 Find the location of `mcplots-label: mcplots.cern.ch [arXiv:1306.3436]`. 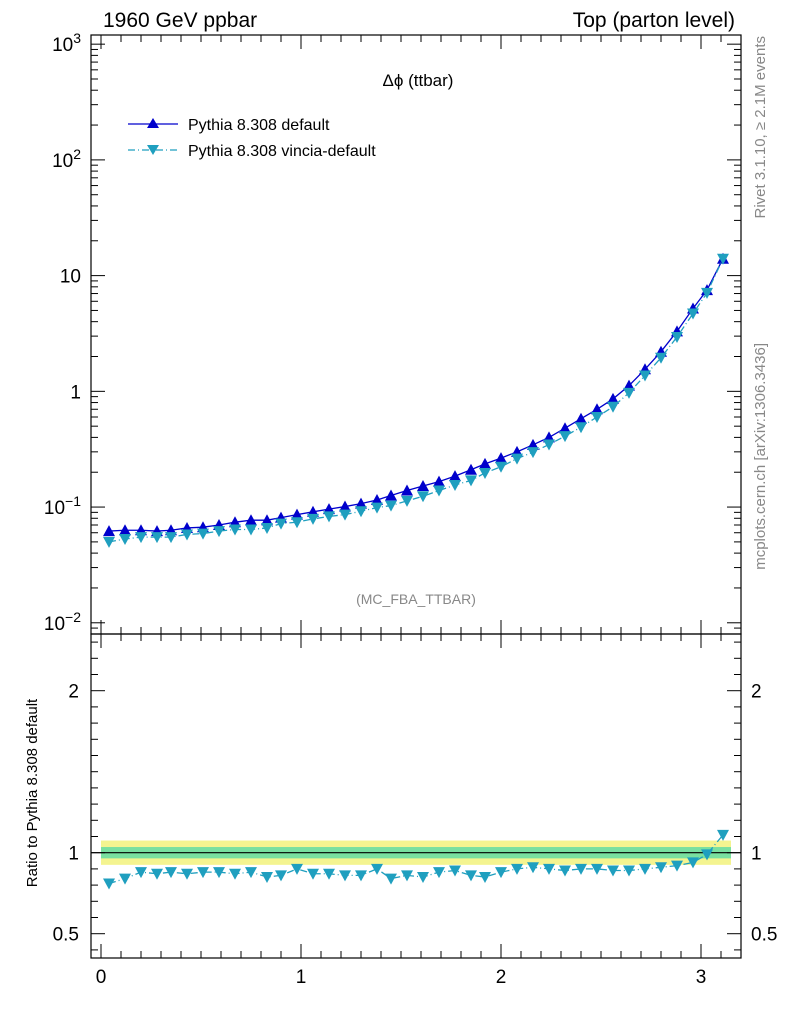

mcplots-label: mcplots.cern.ch [arXiv:1306.3436] is located at coordinates (760, 456).